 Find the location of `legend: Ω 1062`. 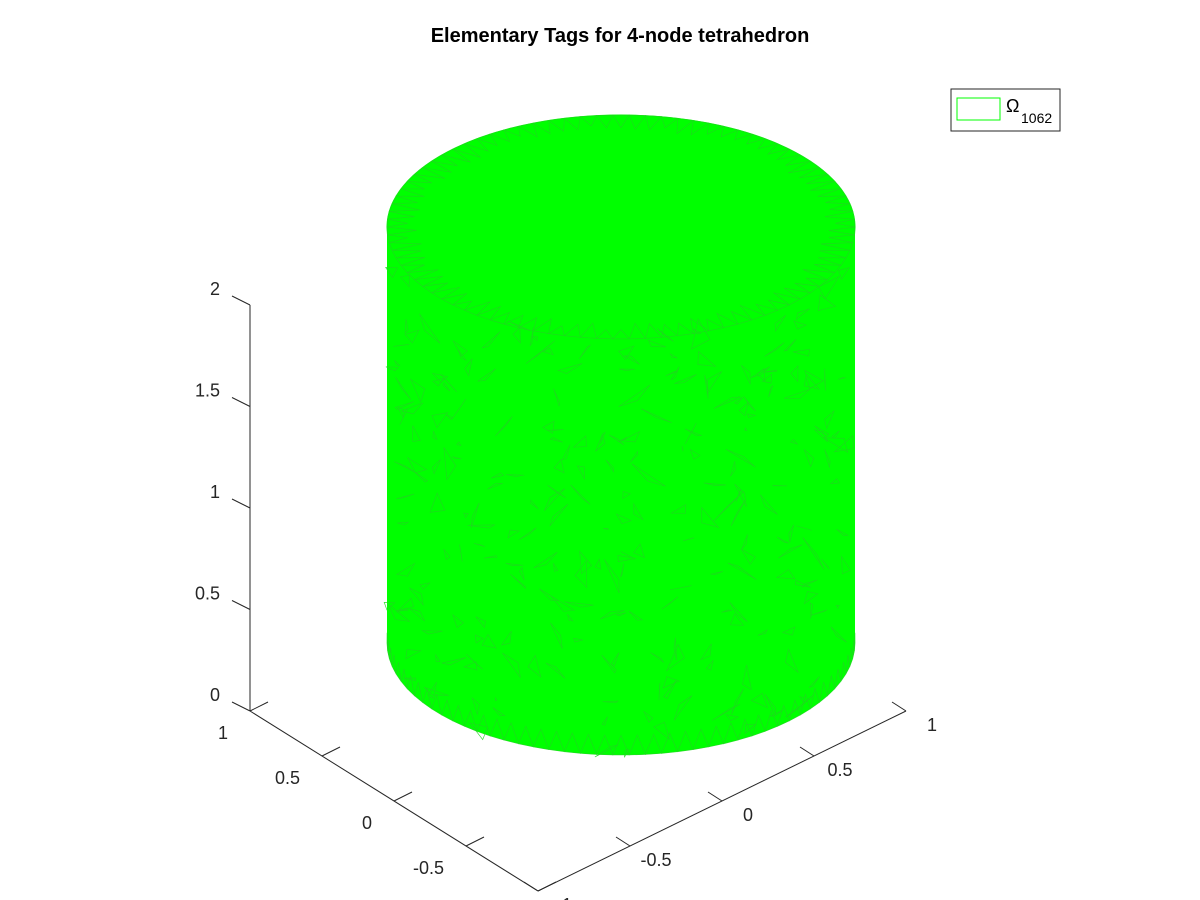

legend: Ω 1062 is located at coordinates (1005, 110).